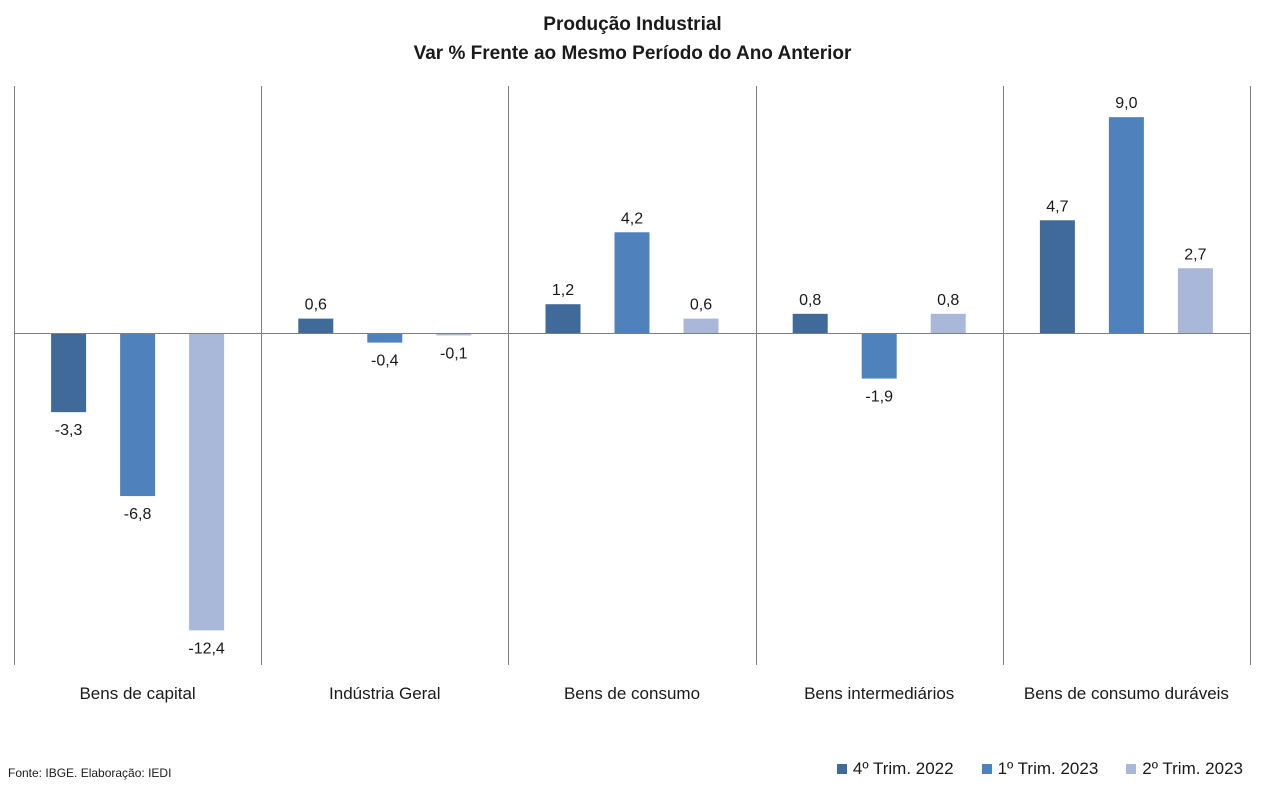  What do you see at coordinates (1126, 103) in the screenshot?
I see `data-label: 9,0` at bounding box center [1126, 103].